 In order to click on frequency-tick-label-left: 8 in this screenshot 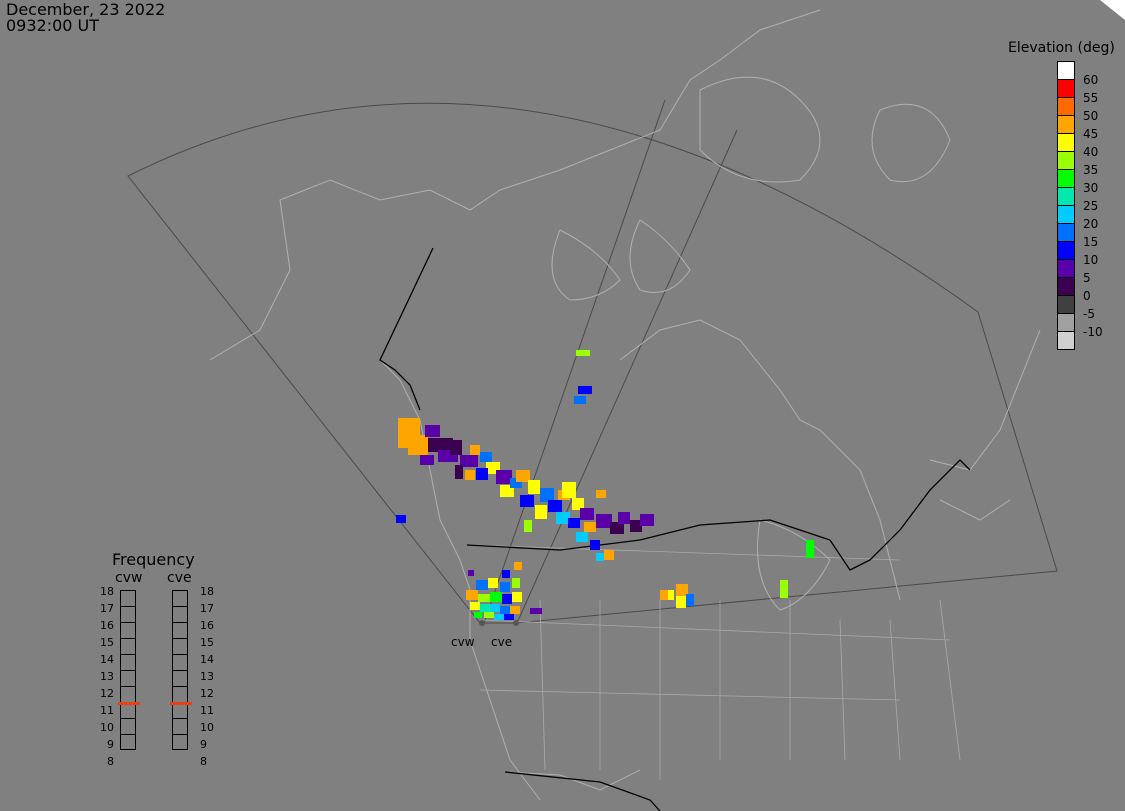, I will do `click(110, 761)`.